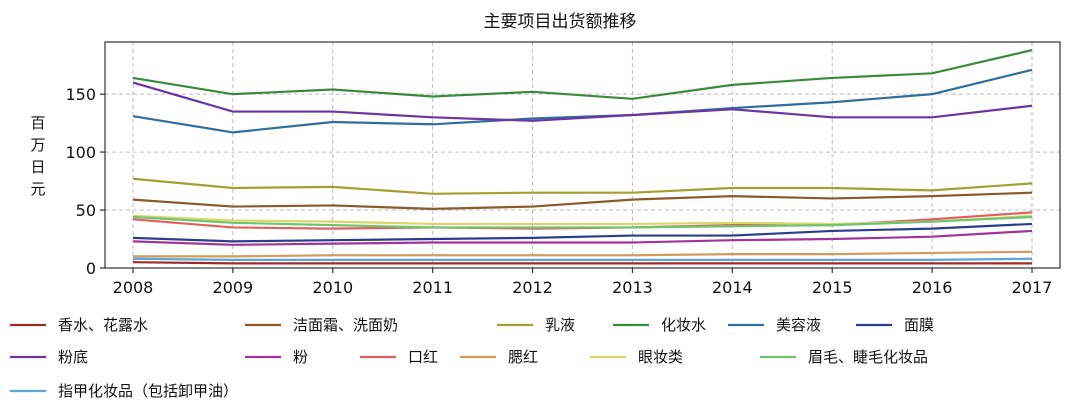  Describe the element at coordinates (73, 357) in the screenshot. I see `legend-label-6: 粉底` at that location.